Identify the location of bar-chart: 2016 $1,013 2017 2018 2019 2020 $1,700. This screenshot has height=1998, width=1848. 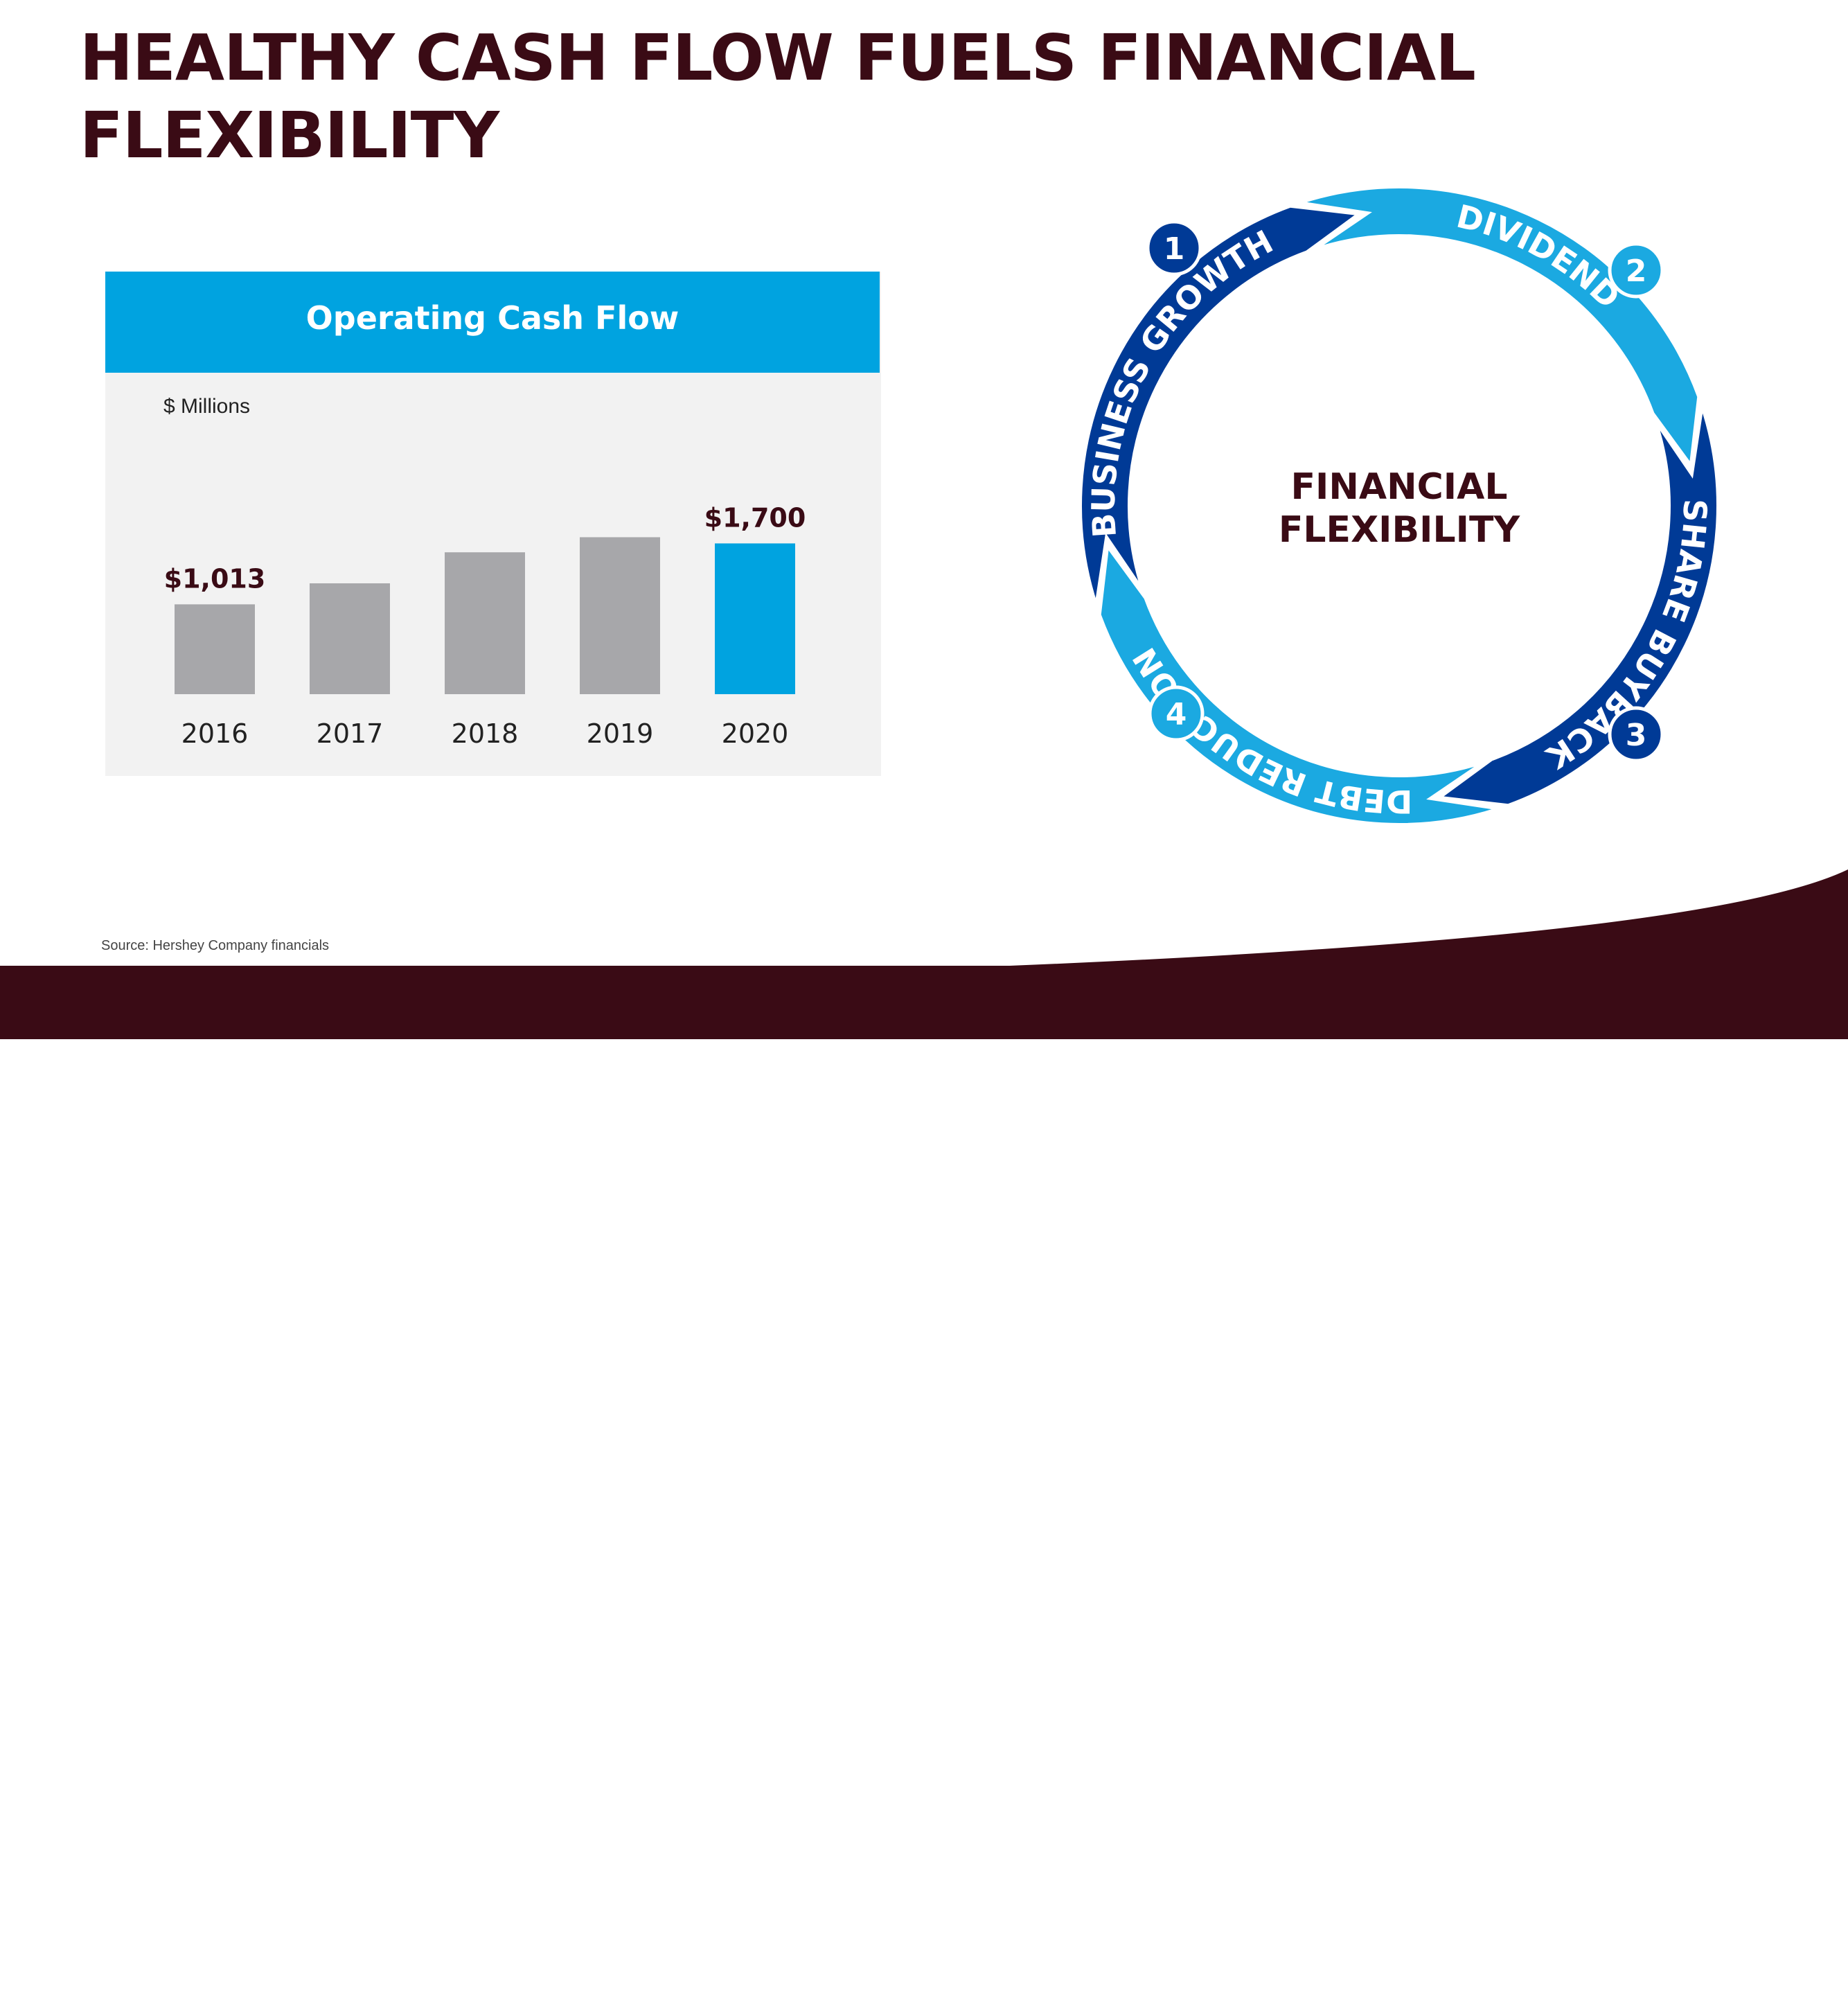
(485, 625).